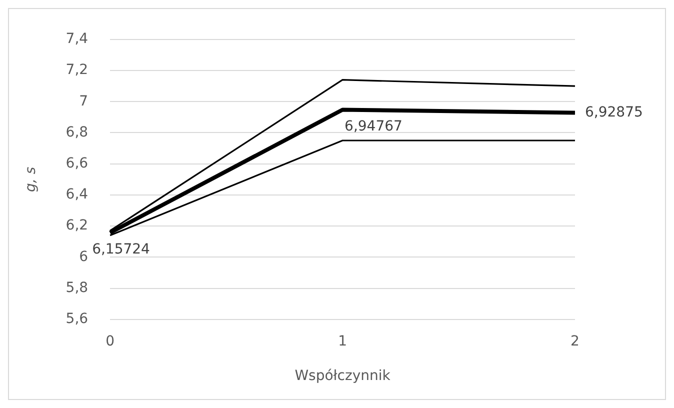  I want to click on y-tick-label: 6,2, so click(77, 226).